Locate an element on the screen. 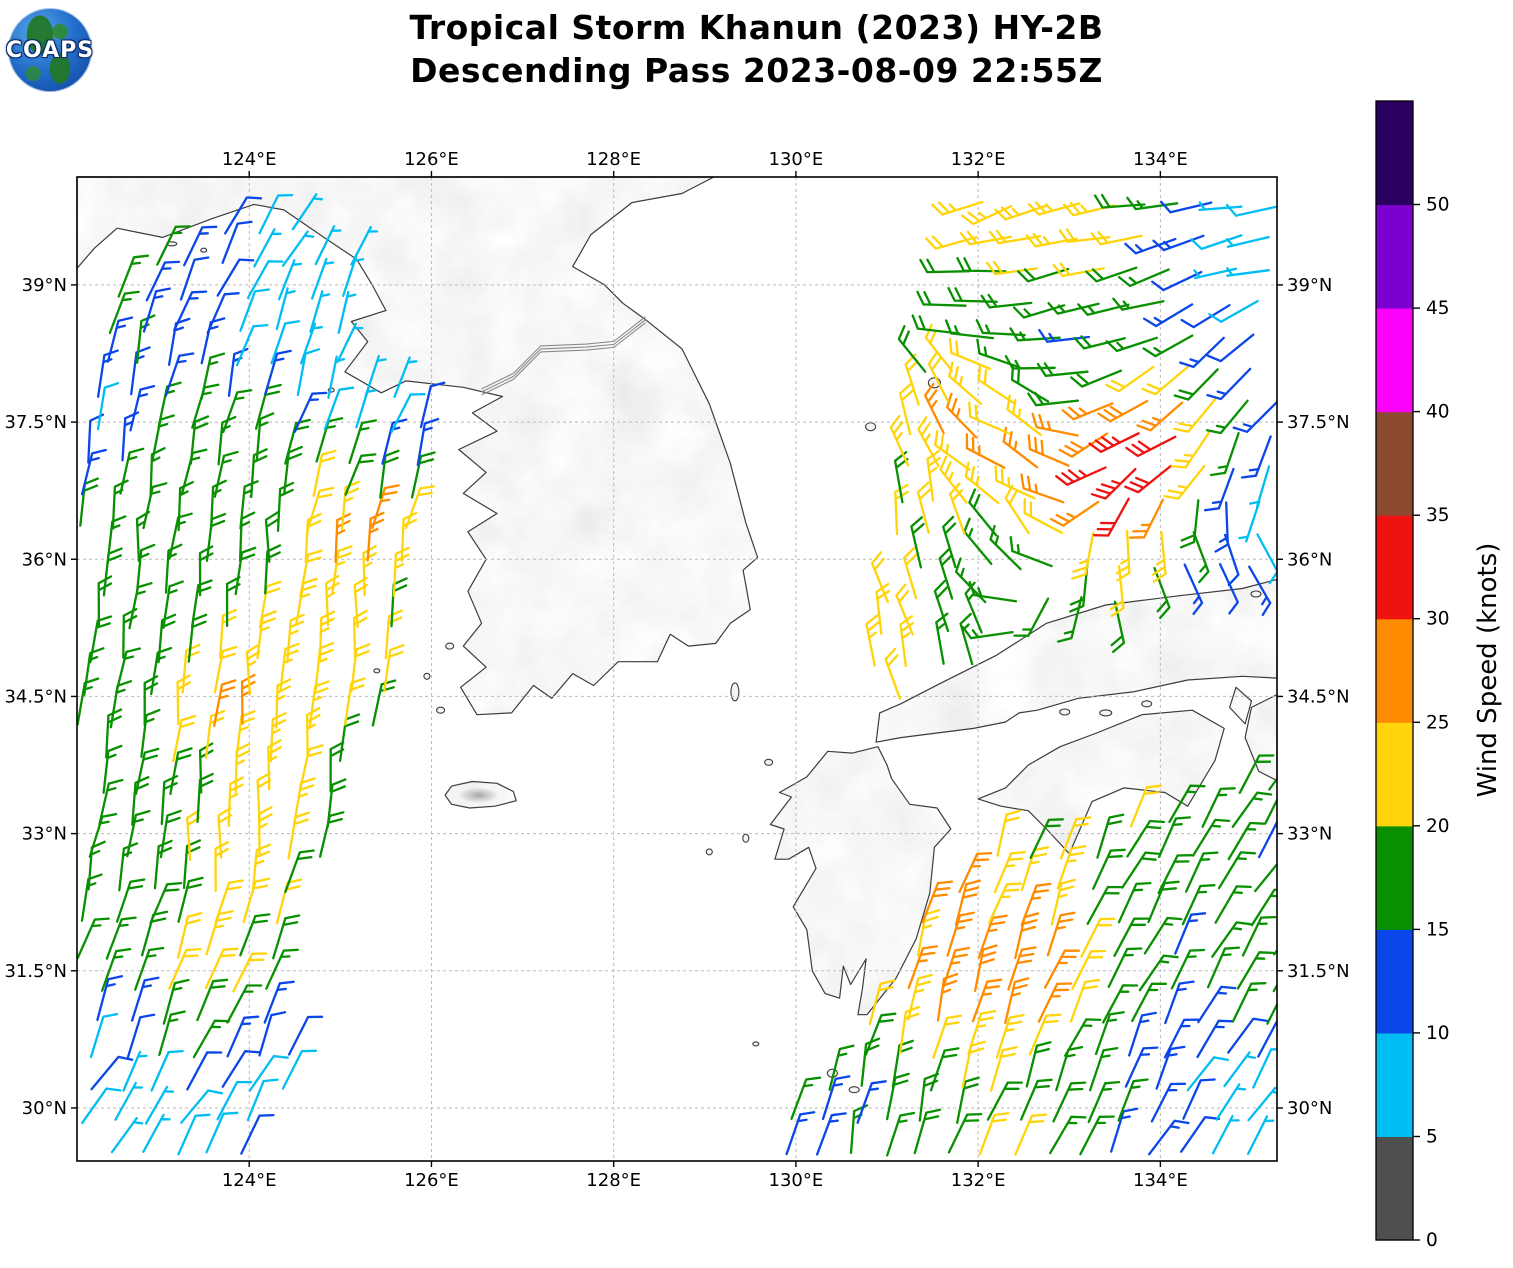 The width and height of the screenshot is (1513, 1268). dmz-border is located at coordinates (563, 356).